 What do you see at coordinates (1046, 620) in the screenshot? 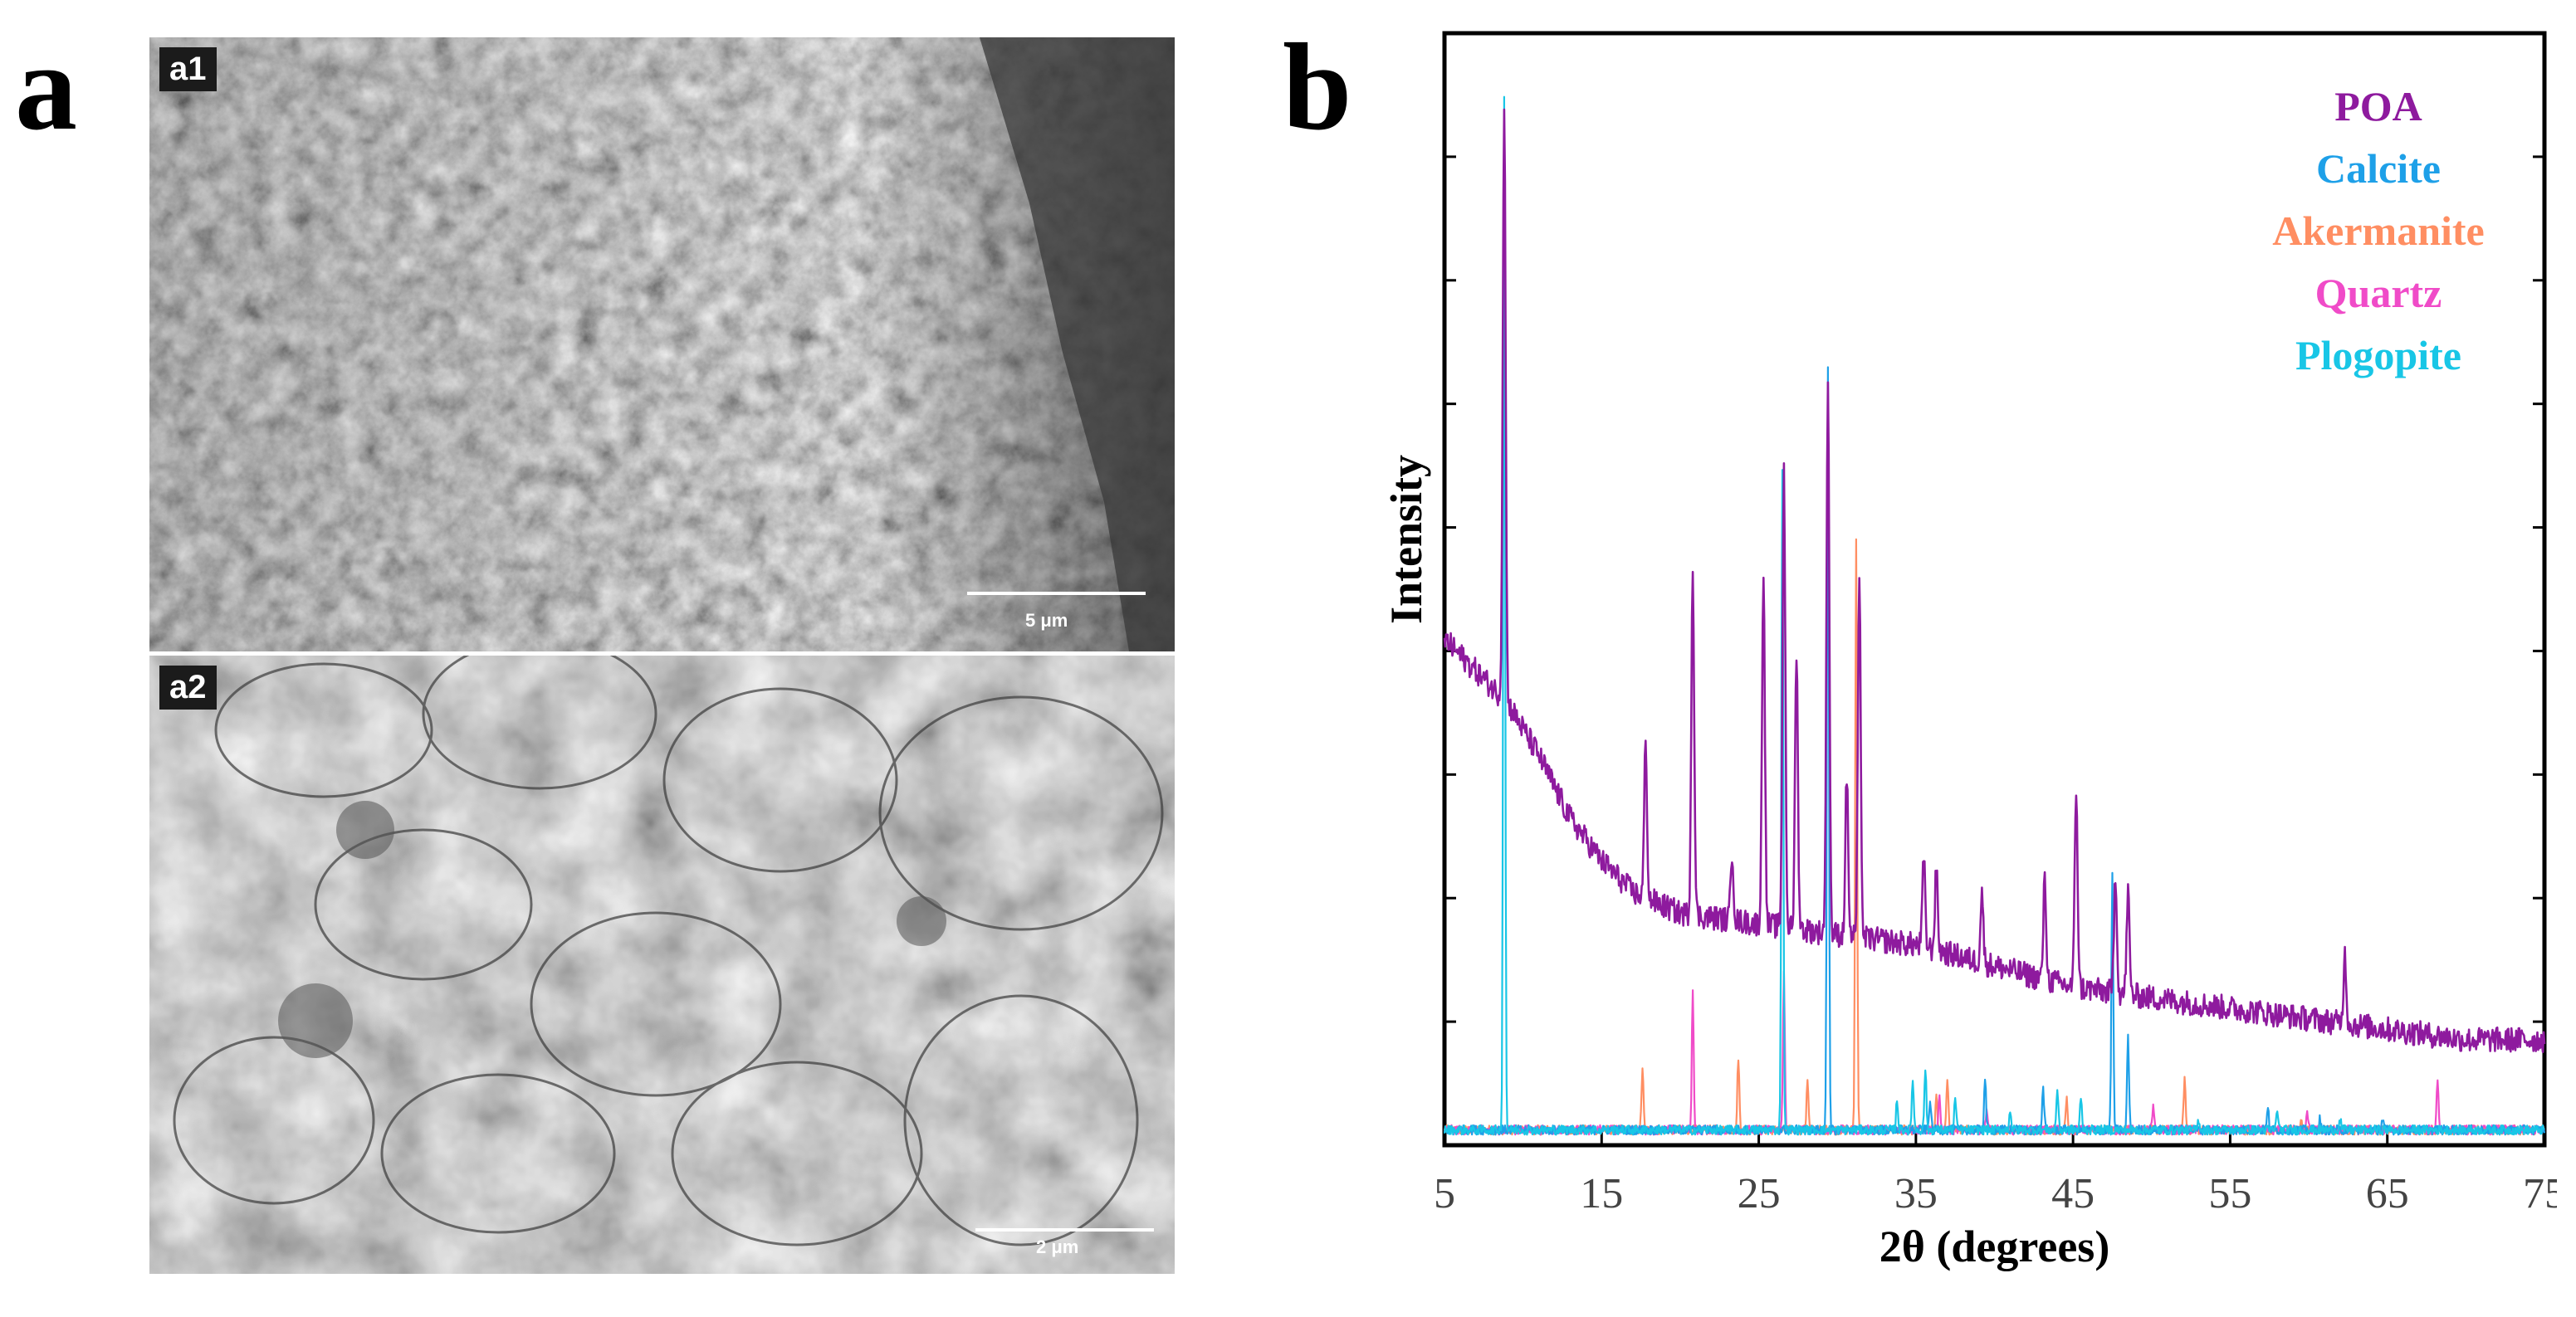
I see `scale-label-a1: 5 μm` at bounding box center [1046, 620].